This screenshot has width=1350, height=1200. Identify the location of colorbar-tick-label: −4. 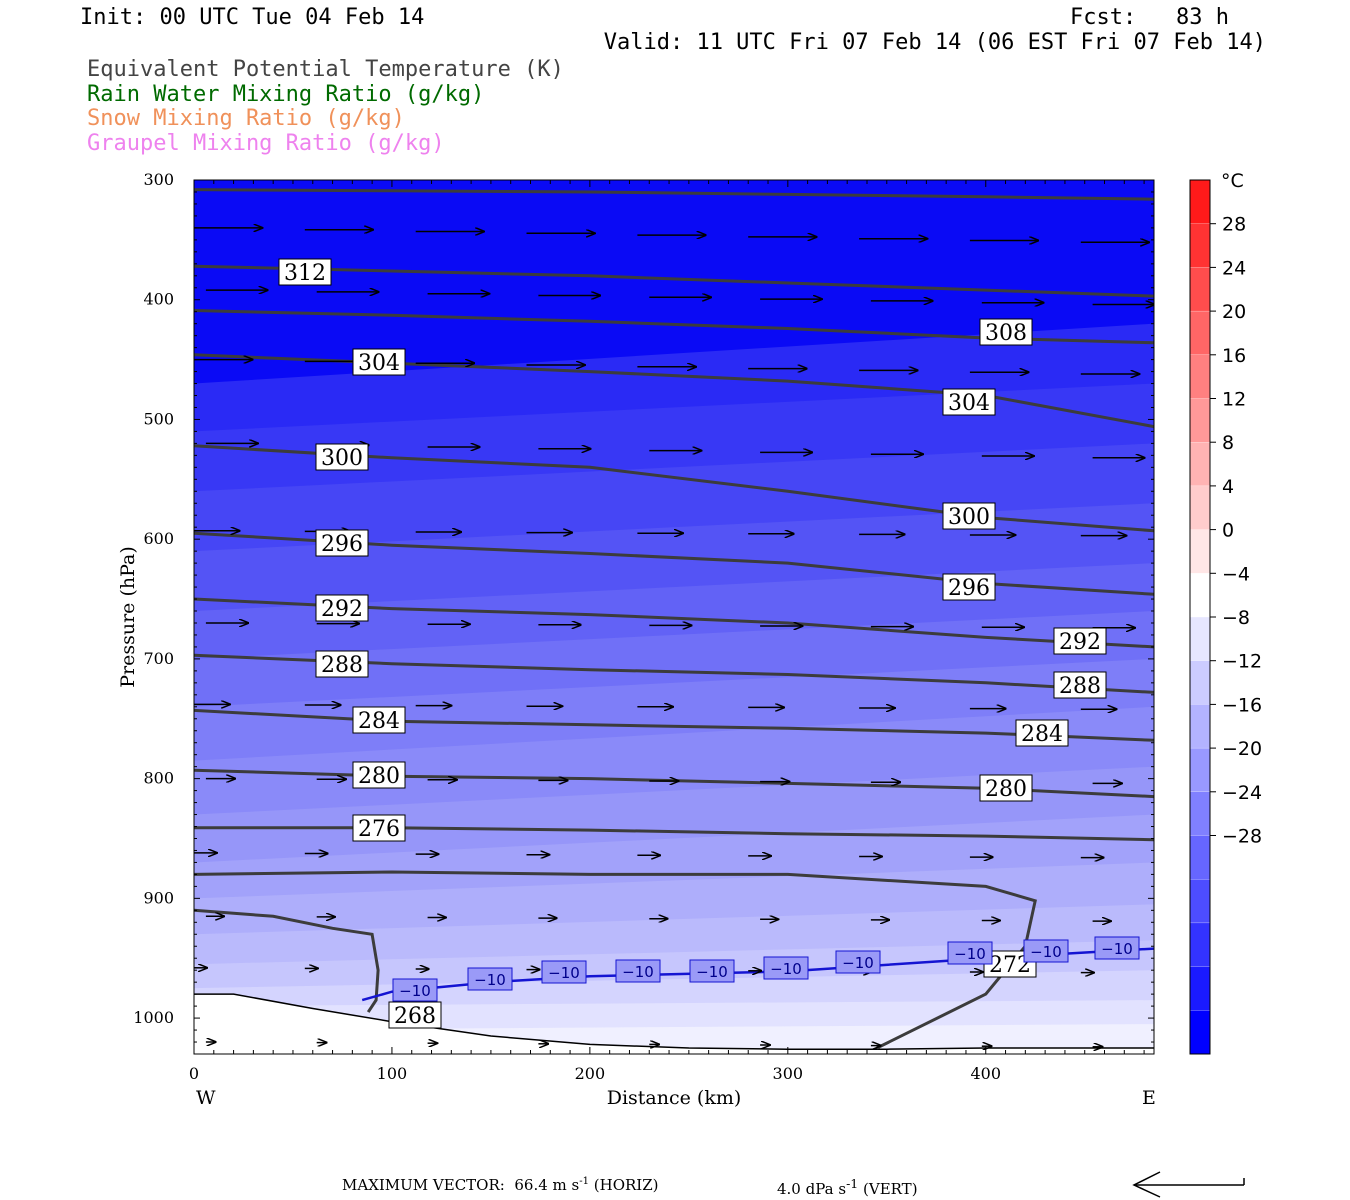
(1236, 574).